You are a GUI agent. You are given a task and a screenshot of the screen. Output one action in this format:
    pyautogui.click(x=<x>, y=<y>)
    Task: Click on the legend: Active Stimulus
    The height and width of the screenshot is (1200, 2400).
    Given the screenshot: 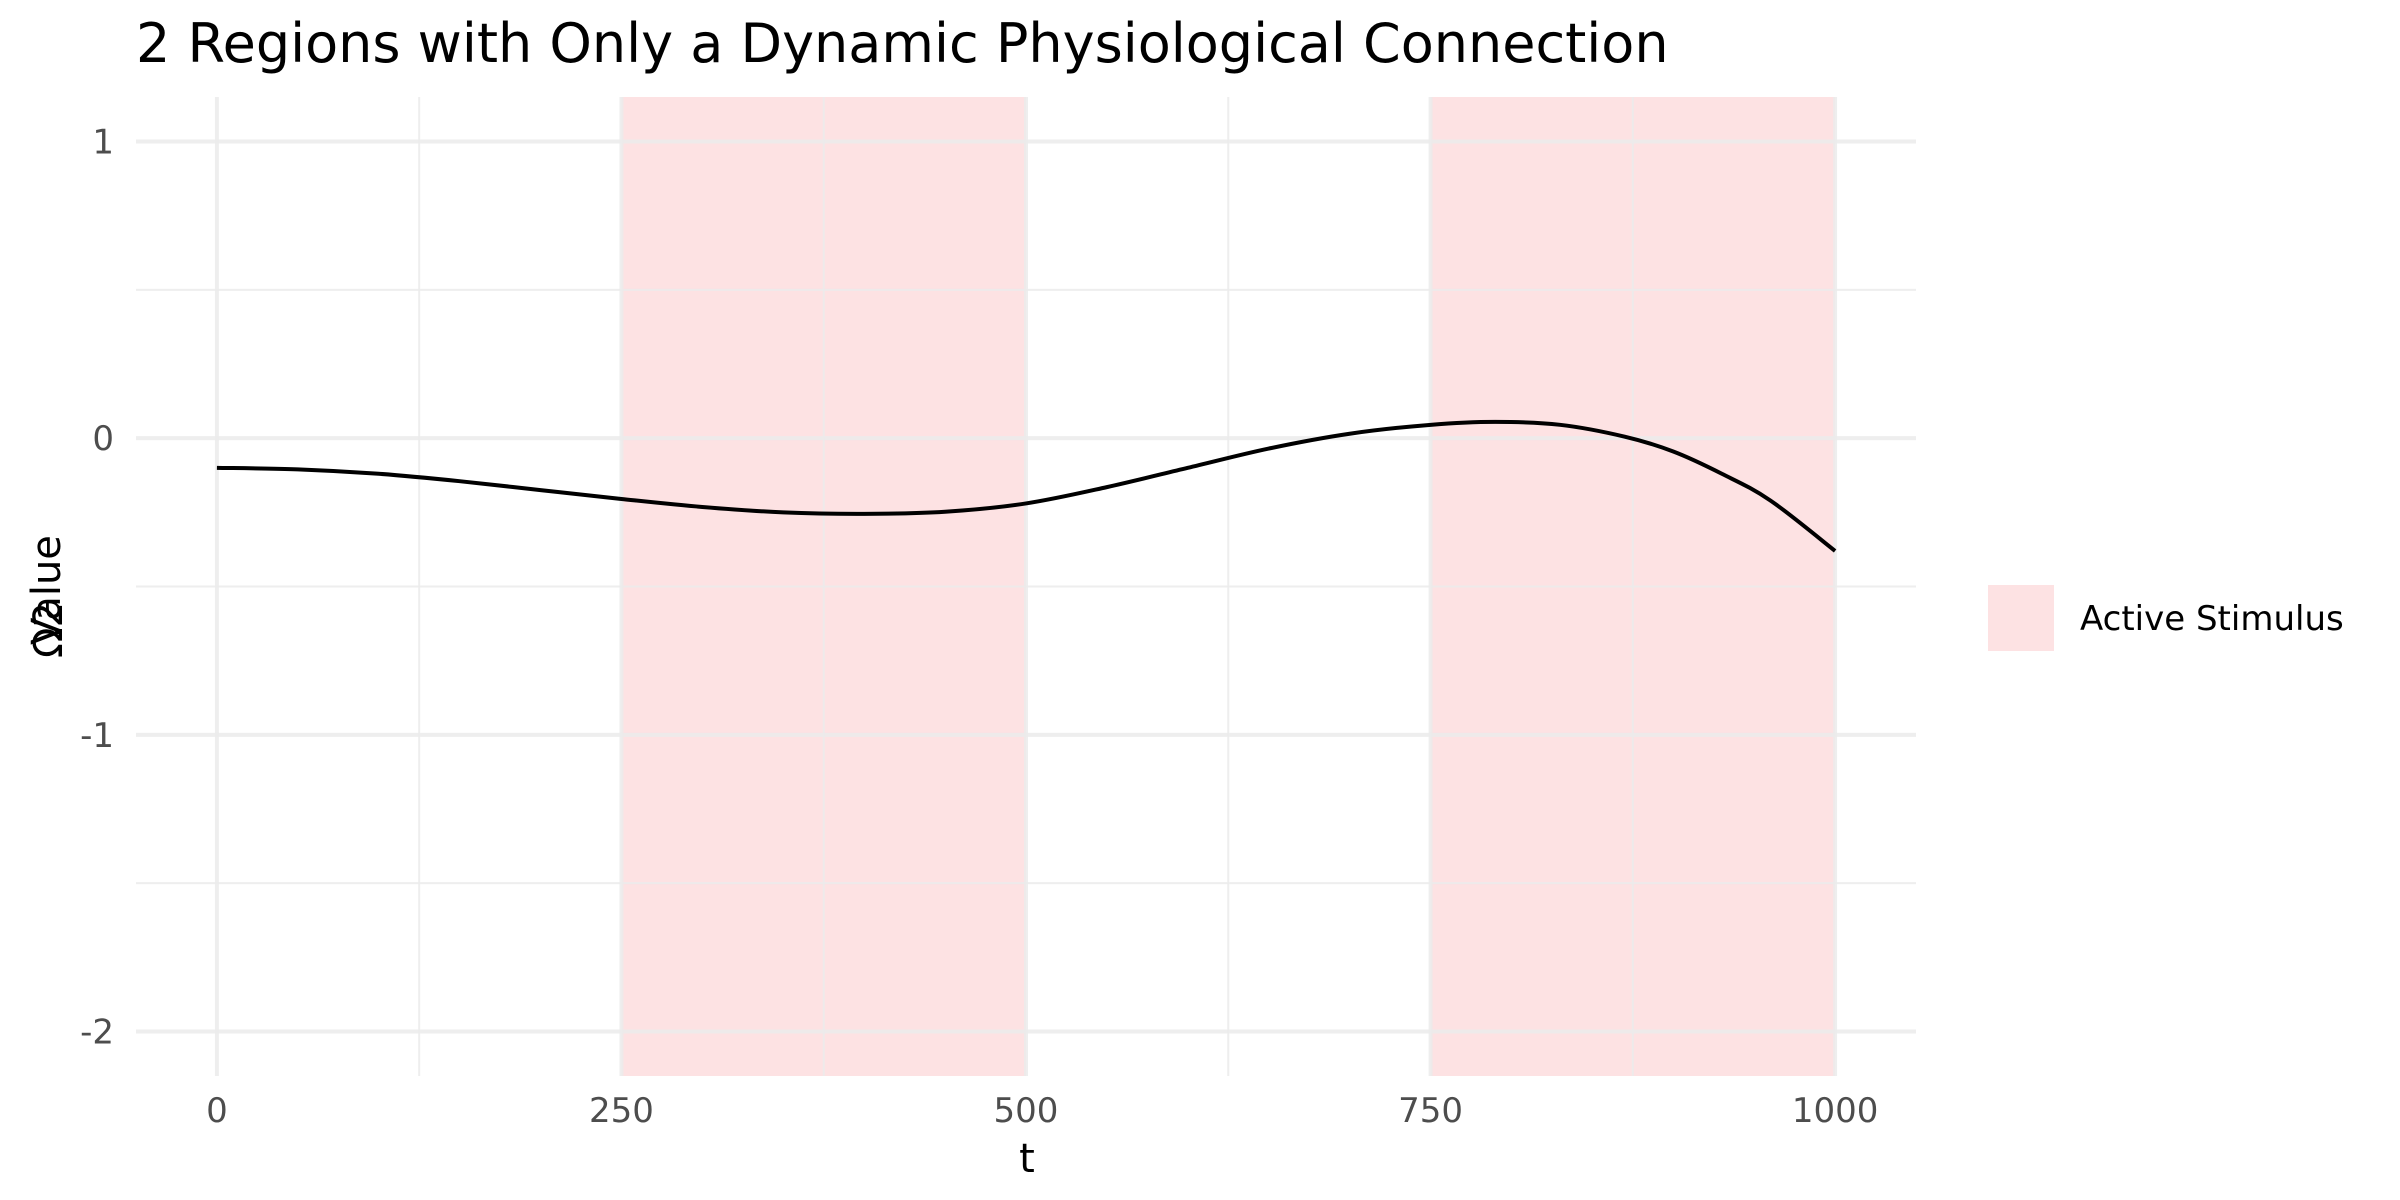 What is the action you would take?
    pyautogui.click(x=2166, y=618)
    